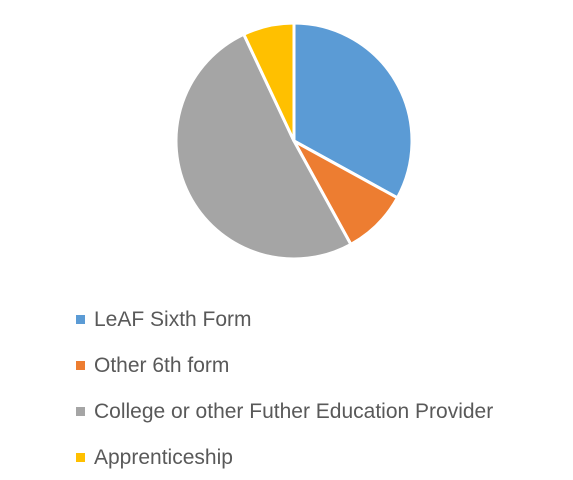 This screenshot has height=480, width=573. What do you see at coordinates (284, 365) in the screenshot?
I see `legend-item-other-6th-form: Other 6th form` at bounding box center [284, 365].